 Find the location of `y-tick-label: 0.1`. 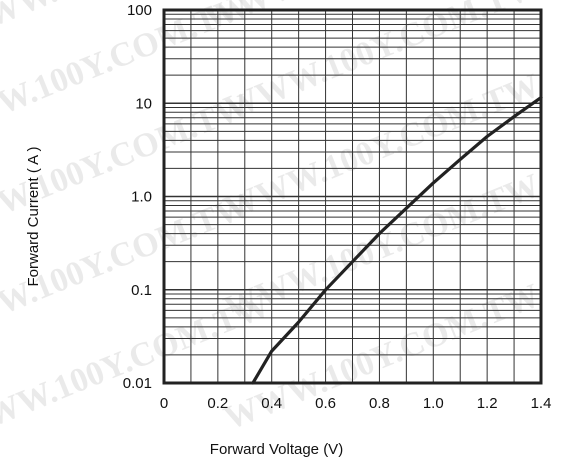

y-tick-label: 0.1 is located at coordinates (141, 290).